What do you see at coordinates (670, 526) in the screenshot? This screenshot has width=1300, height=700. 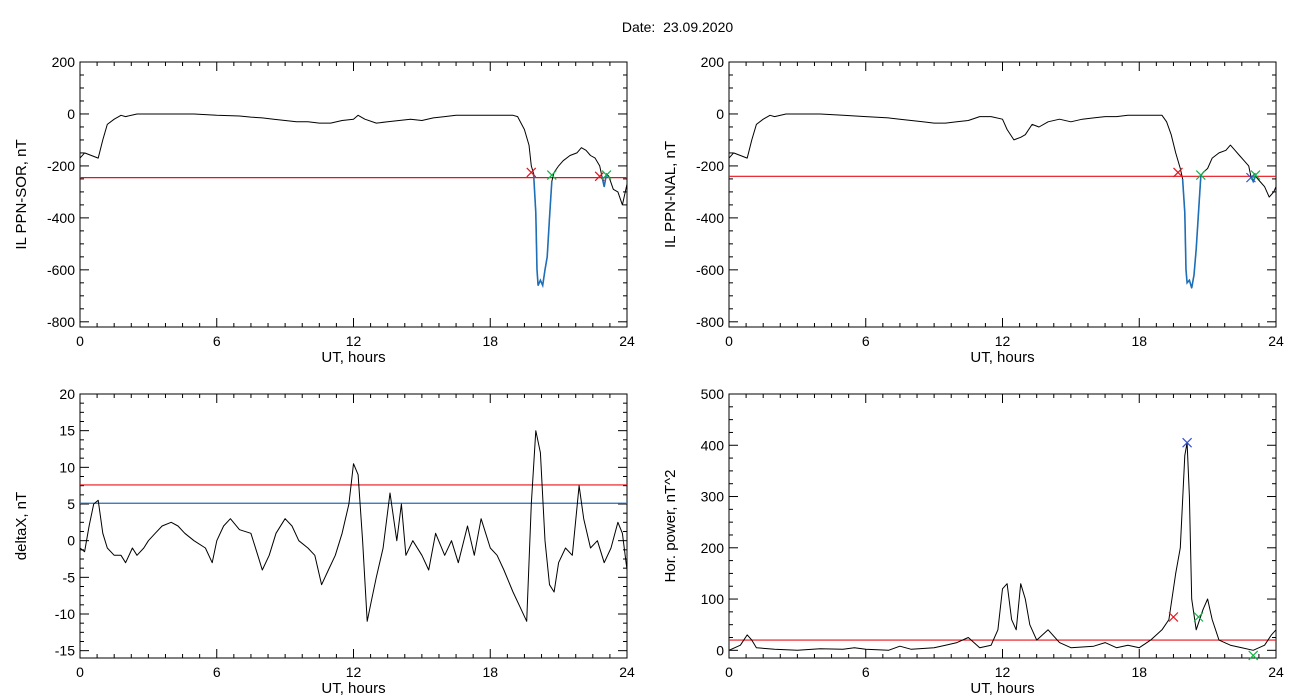 I see `y-axis-label: Hor. power, nT^2` at bounding box center [670, 526].